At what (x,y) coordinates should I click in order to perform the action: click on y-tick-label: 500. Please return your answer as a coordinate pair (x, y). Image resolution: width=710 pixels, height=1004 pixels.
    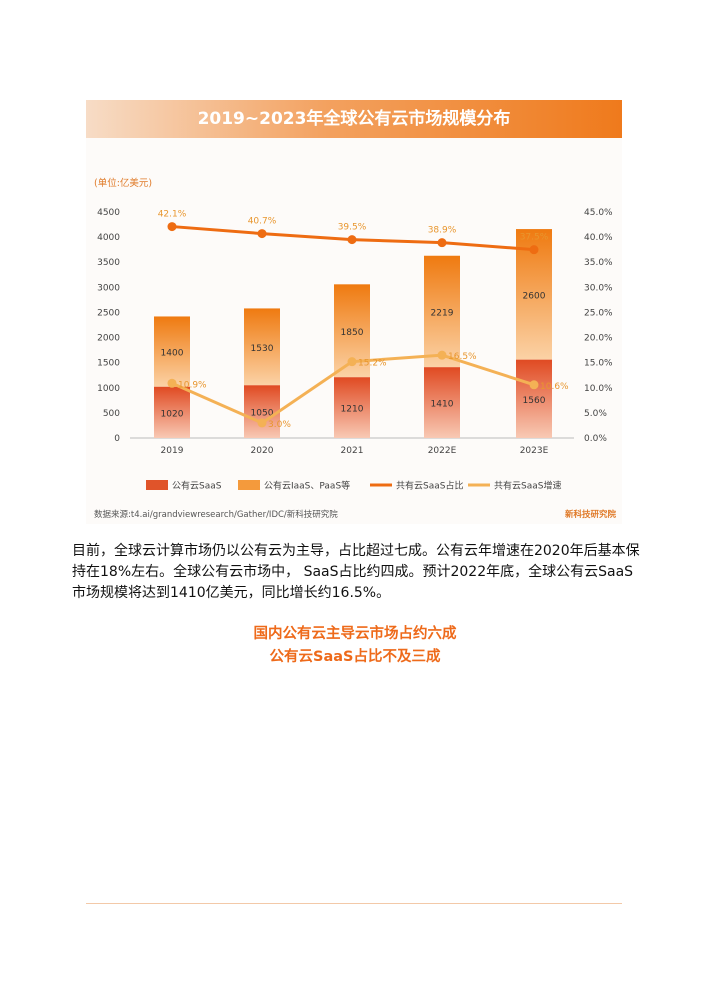
    Looking at the image, I should click on (111, 414).